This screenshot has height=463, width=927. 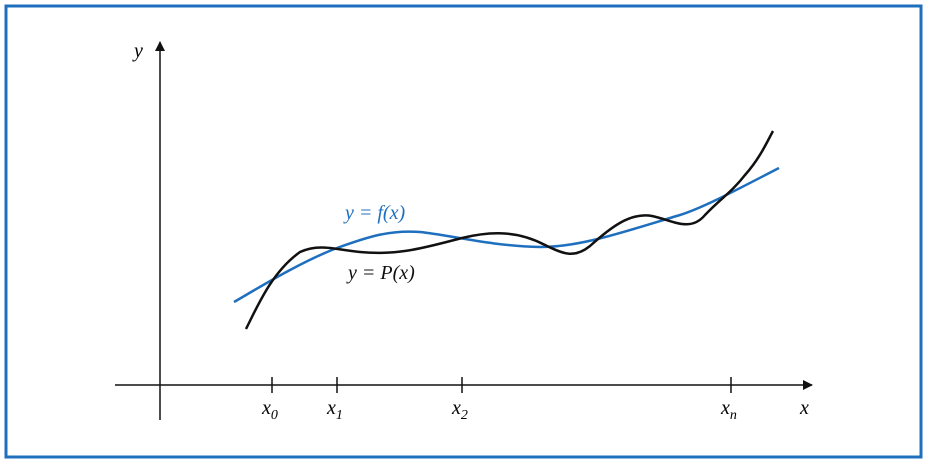 What do you see at coordinates (464, 415) in the screenshot?
I see `tick-sub: 2` at bounding box center [464, 415].